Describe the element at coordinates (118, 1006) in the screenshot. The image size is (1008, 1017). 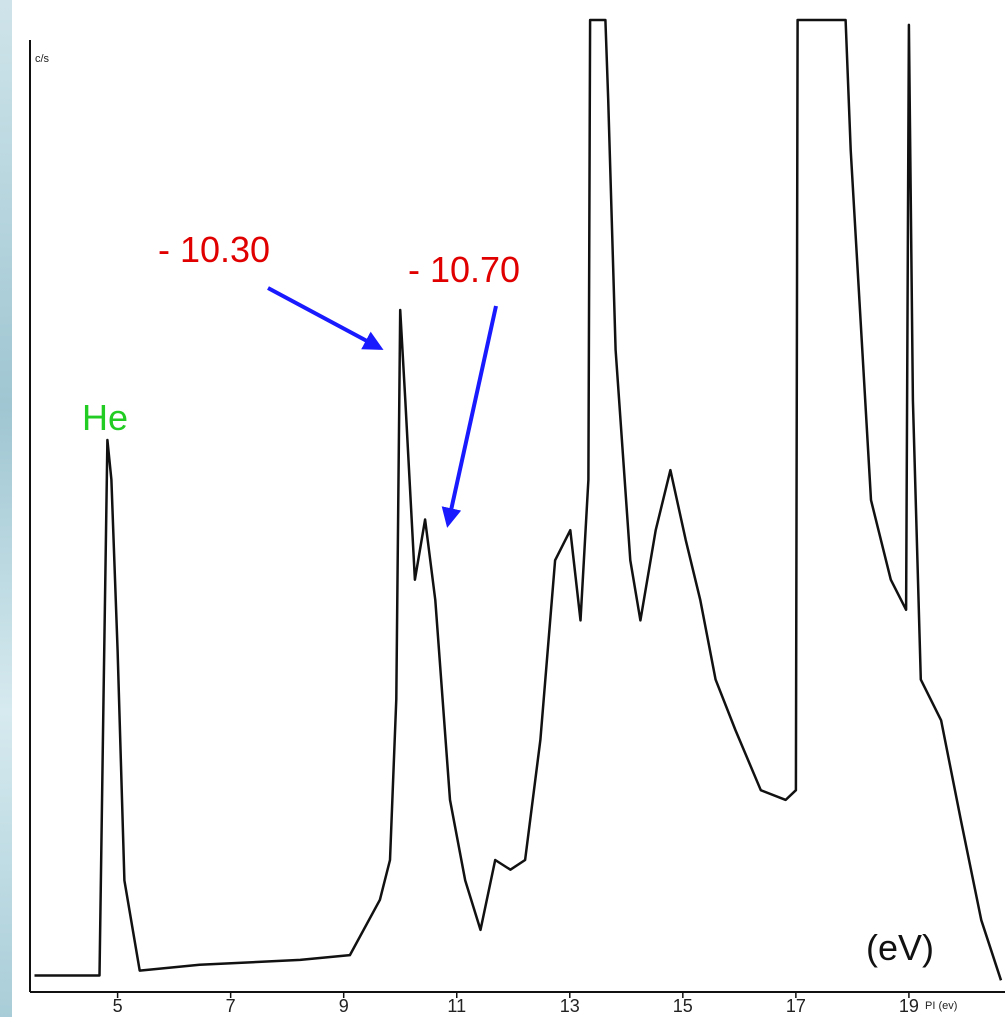
I see `x-tick-label: 5` at that location.